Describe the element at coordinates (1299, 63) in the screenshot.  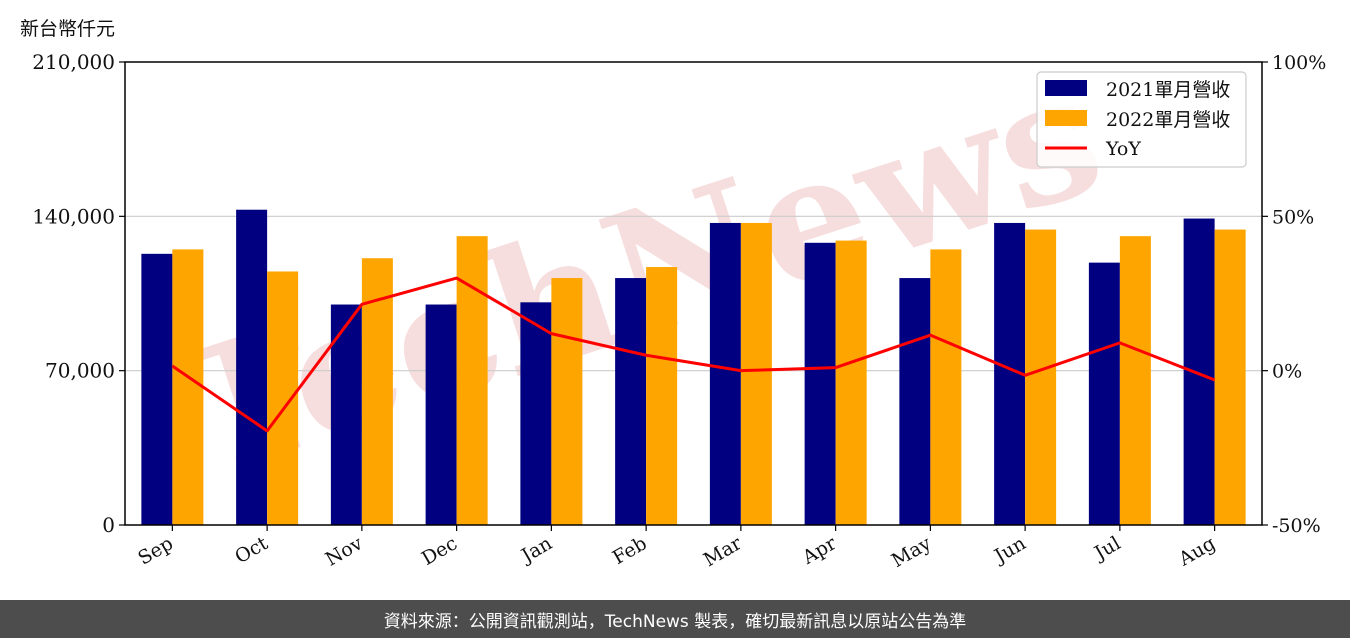
I see `y2-tick-label: 100%` at that location.